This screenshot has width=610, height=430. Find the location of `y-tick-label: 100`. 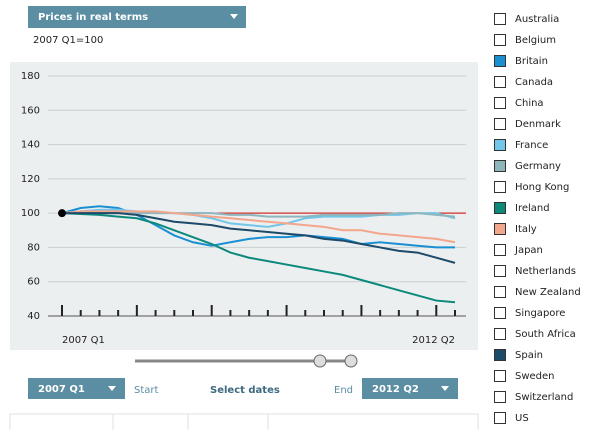

y-tick-label: 100 is located at coordinates (30, 213).